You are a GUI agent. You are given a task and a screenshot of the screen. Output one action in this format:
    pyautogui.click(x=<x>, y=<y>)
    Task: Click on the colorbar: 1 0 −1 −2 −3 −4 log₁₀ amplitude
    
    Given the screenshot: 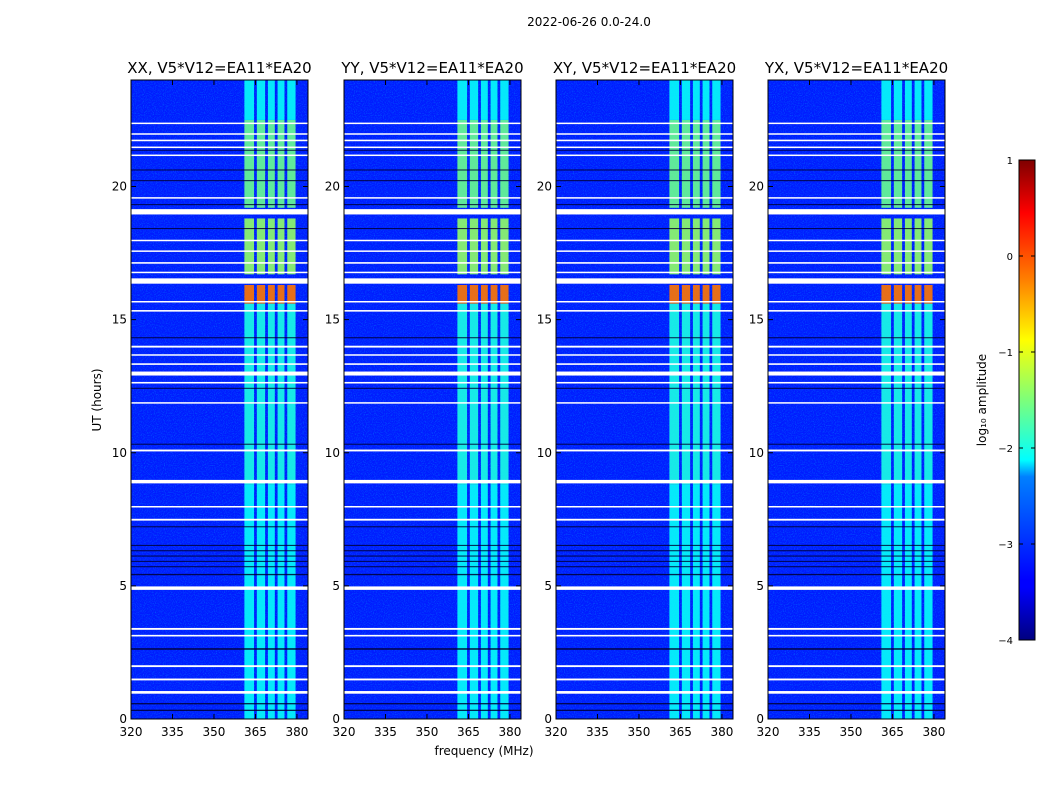 What is the action you would take?
    pyautogui.click(x=1005, y=401)
    